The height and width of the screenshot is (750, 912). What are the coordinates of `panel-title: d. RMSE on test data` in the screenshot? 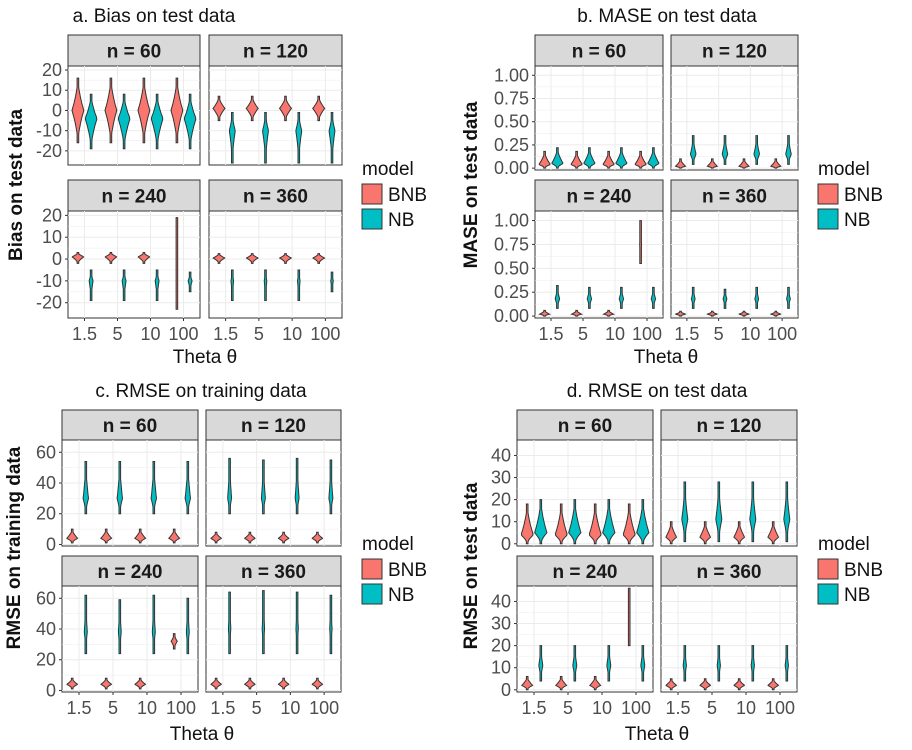 It's located at (657, 391).